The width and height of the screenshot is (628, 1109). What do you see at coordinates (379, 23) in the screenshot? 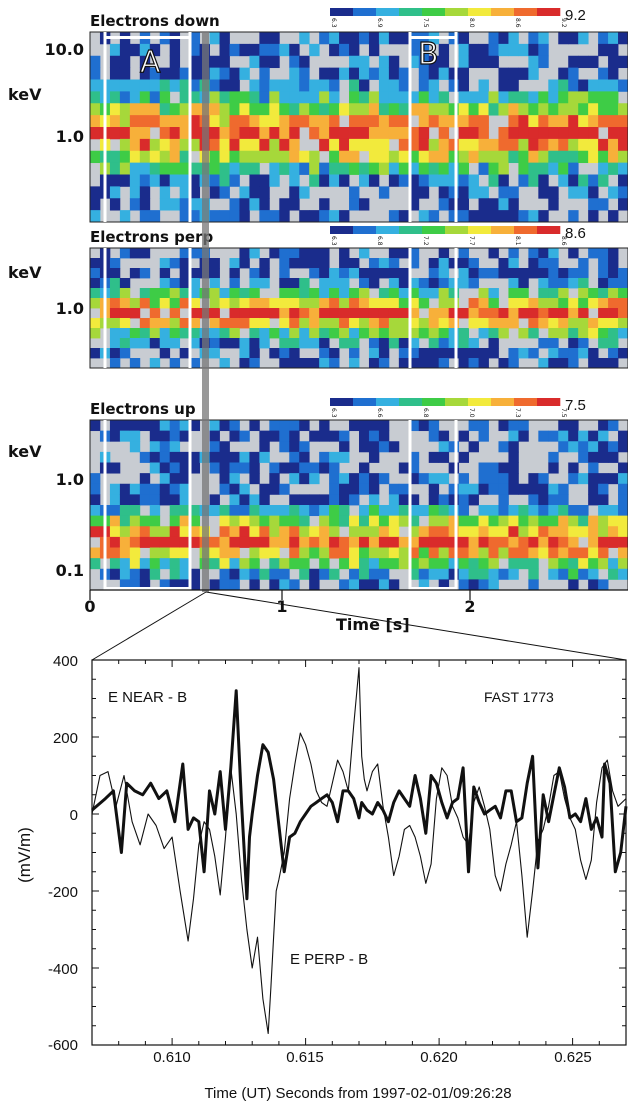
I see `colorbar-tick-label: 6.9` at bounding box center [379, 23].